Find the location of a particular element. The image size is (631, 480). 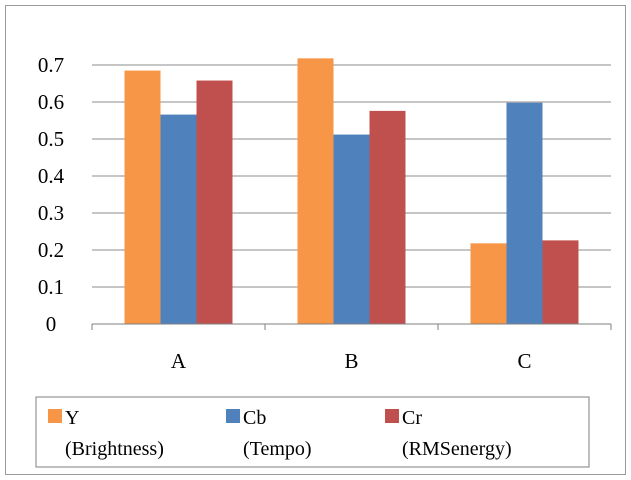

bar-B-cb is located at coordinates (351, 229).